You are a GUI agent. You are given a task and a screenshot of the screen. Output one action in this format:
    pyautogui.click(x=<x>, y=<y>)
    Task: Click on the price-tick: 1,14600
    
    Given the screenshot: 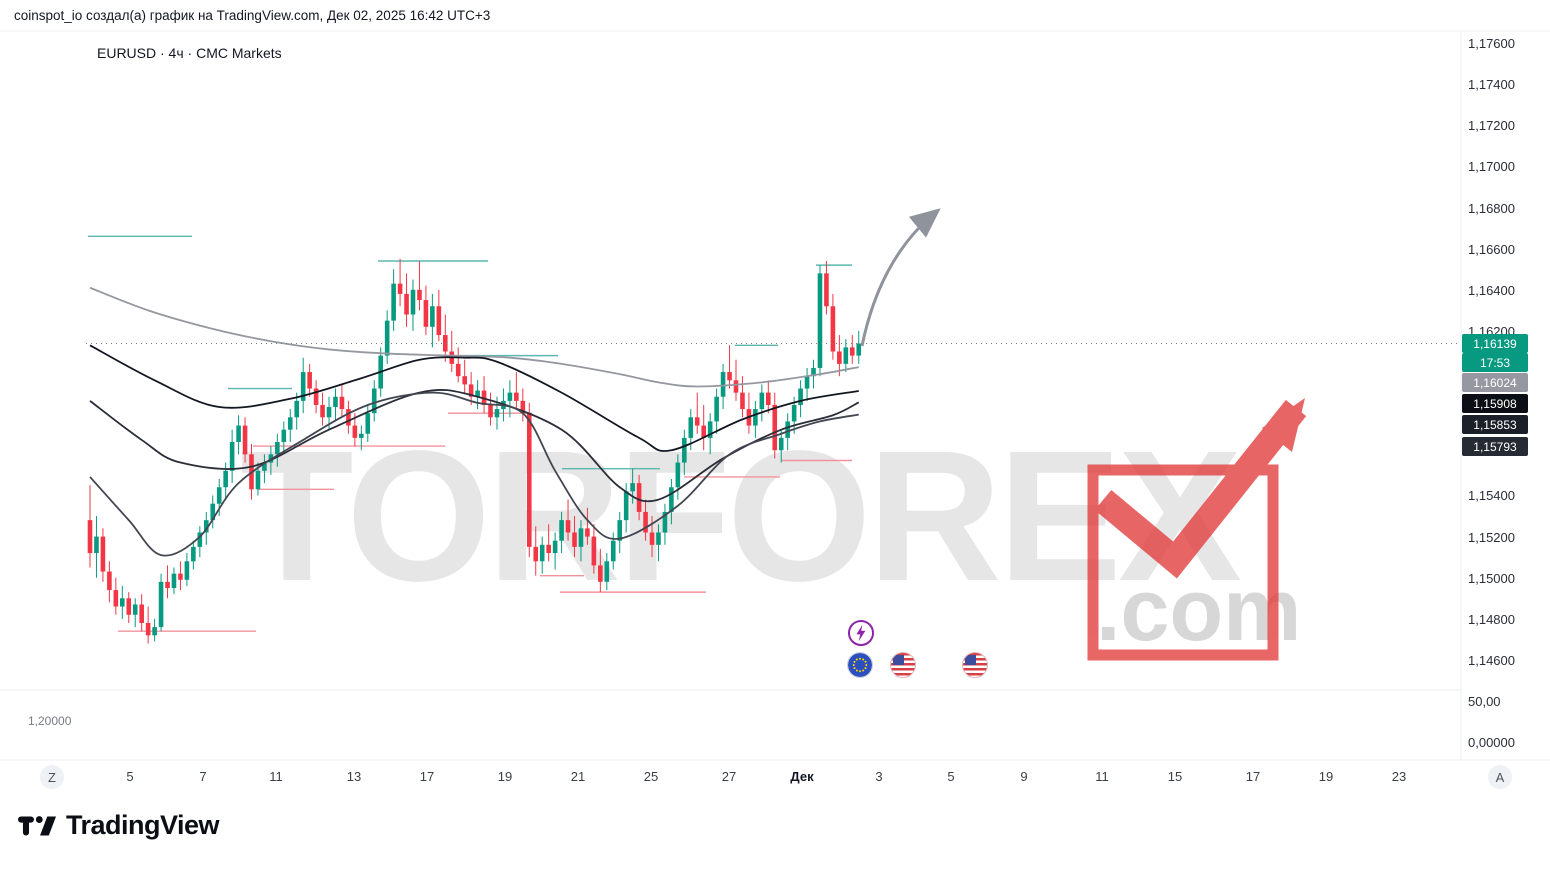 What is the action you would take?
    pyautogui.click(x=1491, y=660)
    